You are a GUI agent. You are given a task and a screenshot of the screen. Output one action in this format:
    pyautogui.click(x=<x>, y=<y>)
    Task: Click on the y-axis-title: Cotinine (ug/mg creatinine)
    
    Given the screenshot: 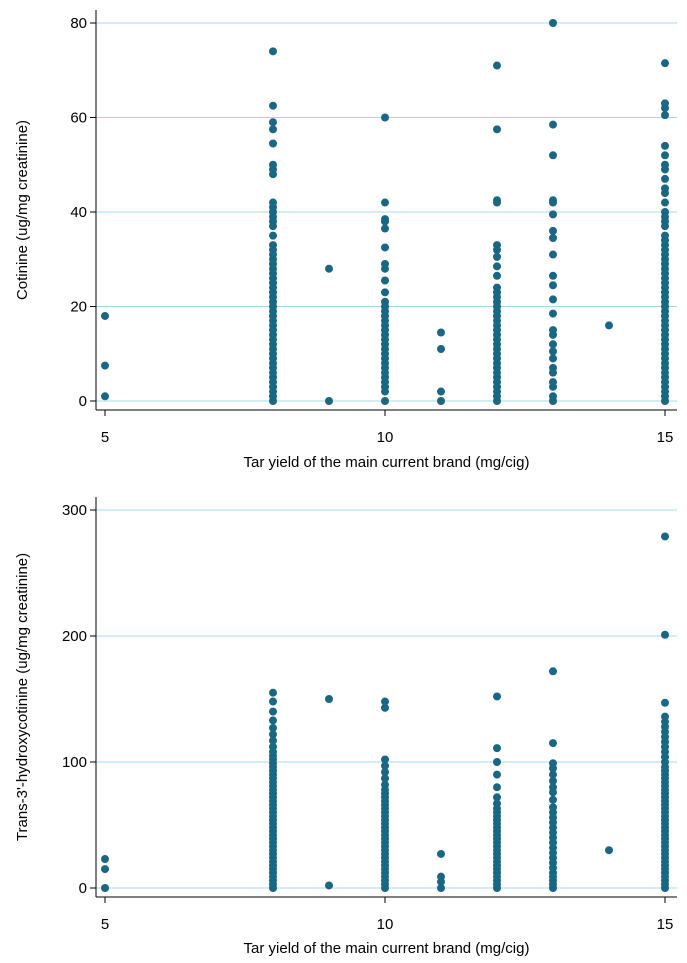 What is the action you would take?
    pyautogui.click(x=22, y=210)
    